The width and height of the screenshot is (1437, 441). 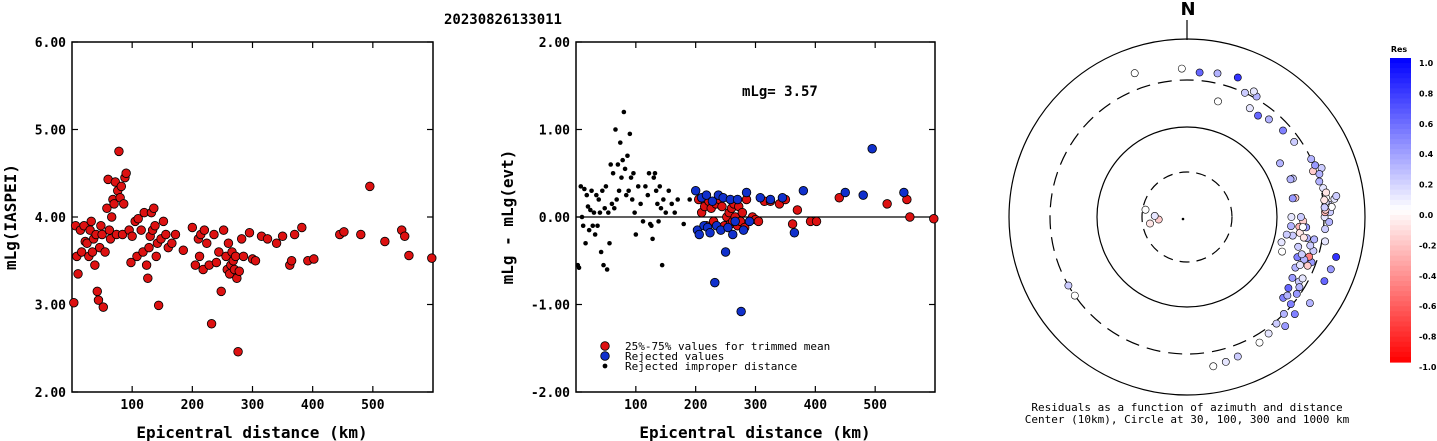 What do you see at coordinates (605, 346) in the screenshot?
I see `legend-marker-accepted` at bounding box center [605, 346].